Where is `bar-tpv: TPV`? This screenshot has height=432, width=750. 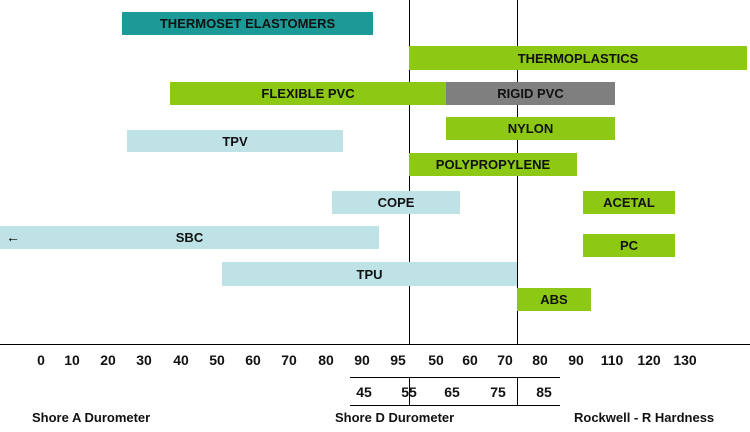
bar-tpv: TPV is located at coordinates (235, 141).